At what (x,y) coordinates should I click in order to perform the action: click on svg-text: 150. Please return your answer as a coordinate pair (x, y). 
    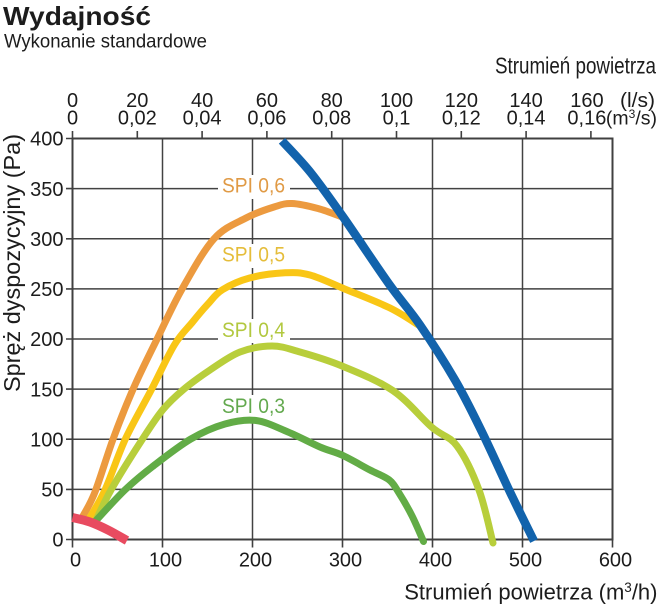
    Looking at the image, I should click on (46, 390).